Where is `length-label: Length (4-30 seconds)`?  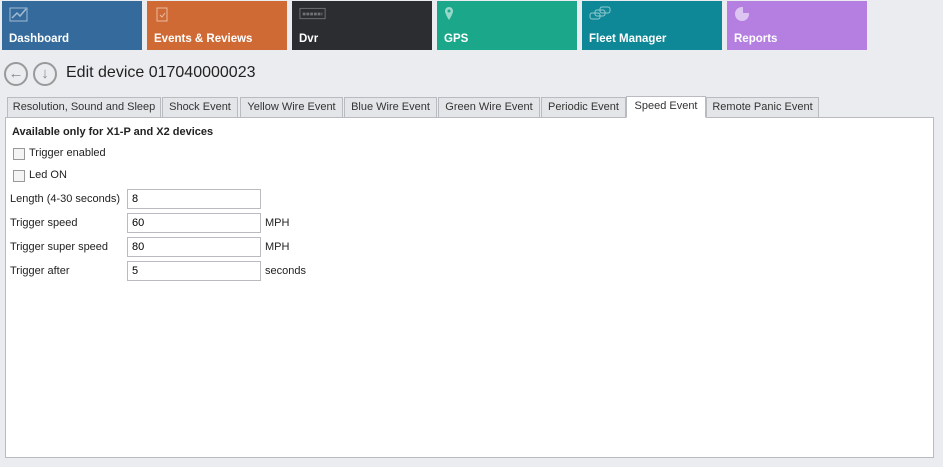 length-label: Length (4-30 seconds) is located at coordinates (65, 199).